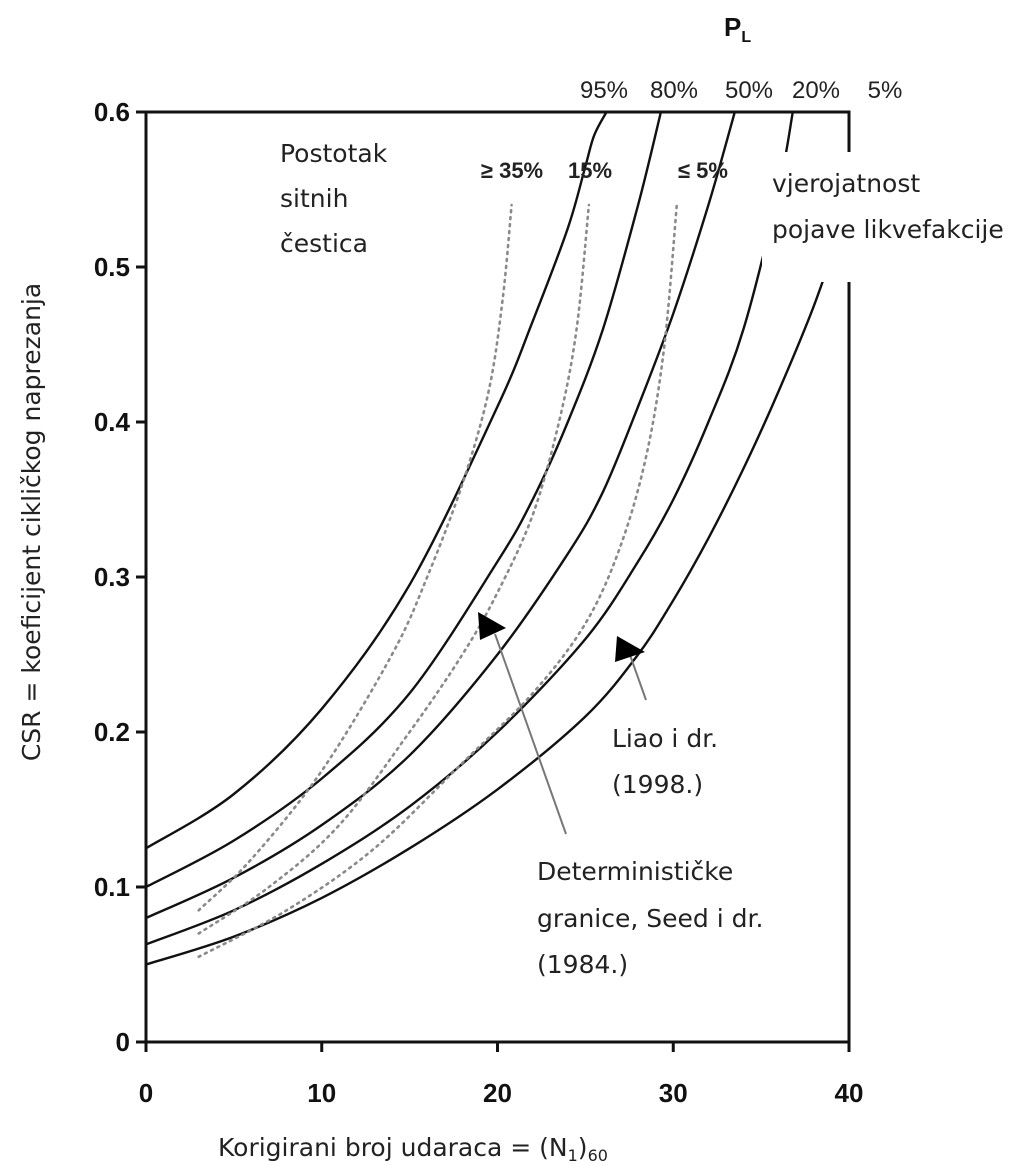  What do you see at coordinates (31, 522) in the screenshot?
I see `y-axis-title: CSR = koeficijent cikličkog naprezanja` at bounding box center [31, 522].